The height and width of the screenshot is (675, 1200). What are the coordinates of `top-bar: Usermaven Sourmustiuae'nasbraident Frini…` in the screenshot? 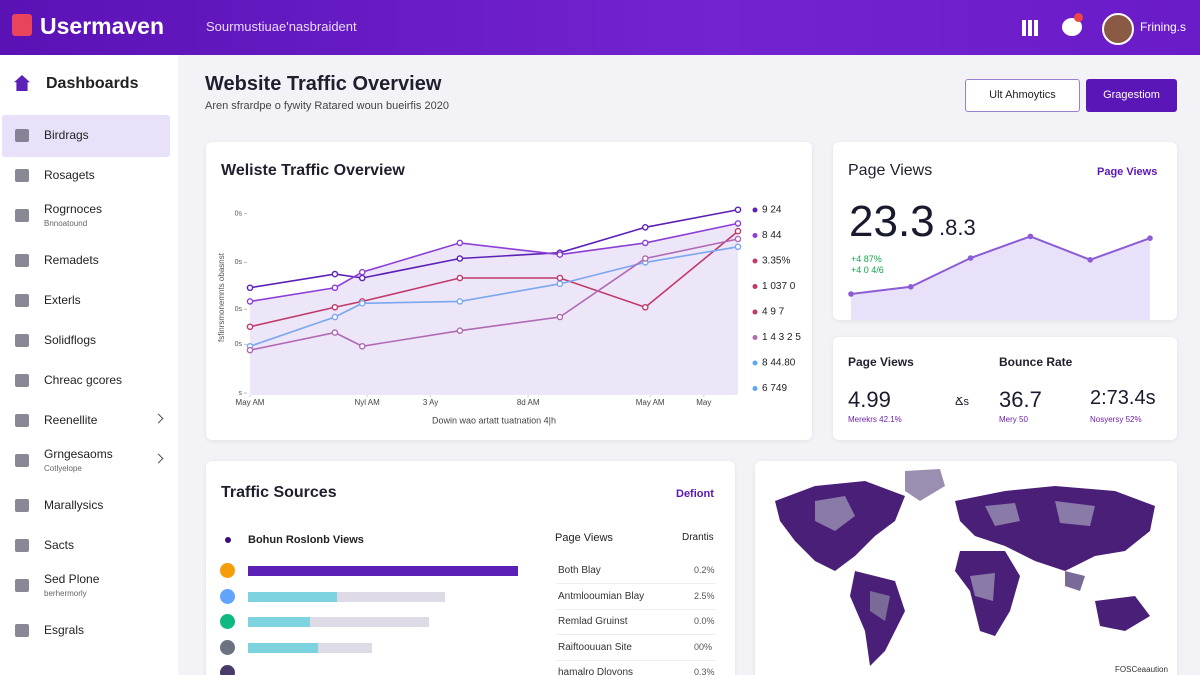 It's located at (600, 27).